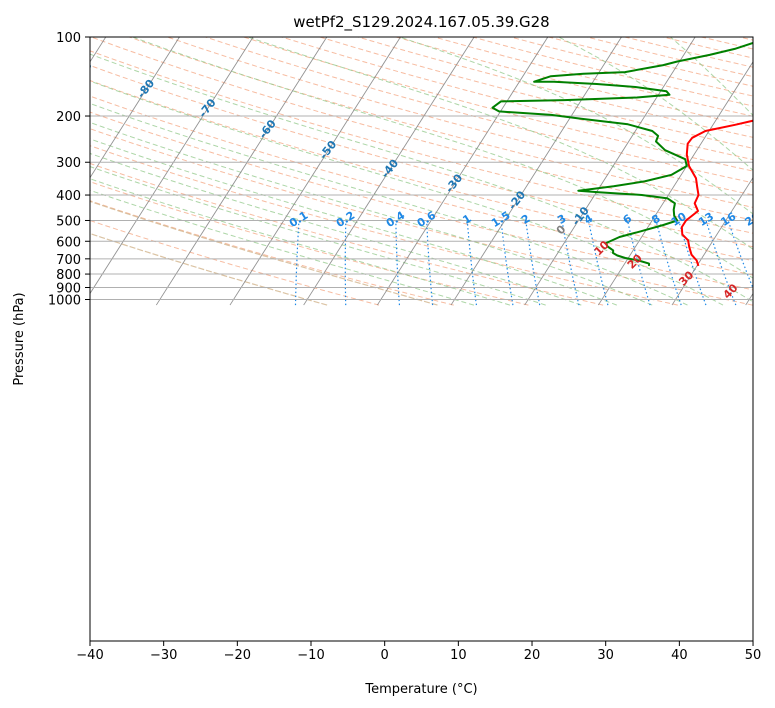  Describe the element at coordinates (163, 655) in the screenshot. I see `x-tick-label: −30` at that location.